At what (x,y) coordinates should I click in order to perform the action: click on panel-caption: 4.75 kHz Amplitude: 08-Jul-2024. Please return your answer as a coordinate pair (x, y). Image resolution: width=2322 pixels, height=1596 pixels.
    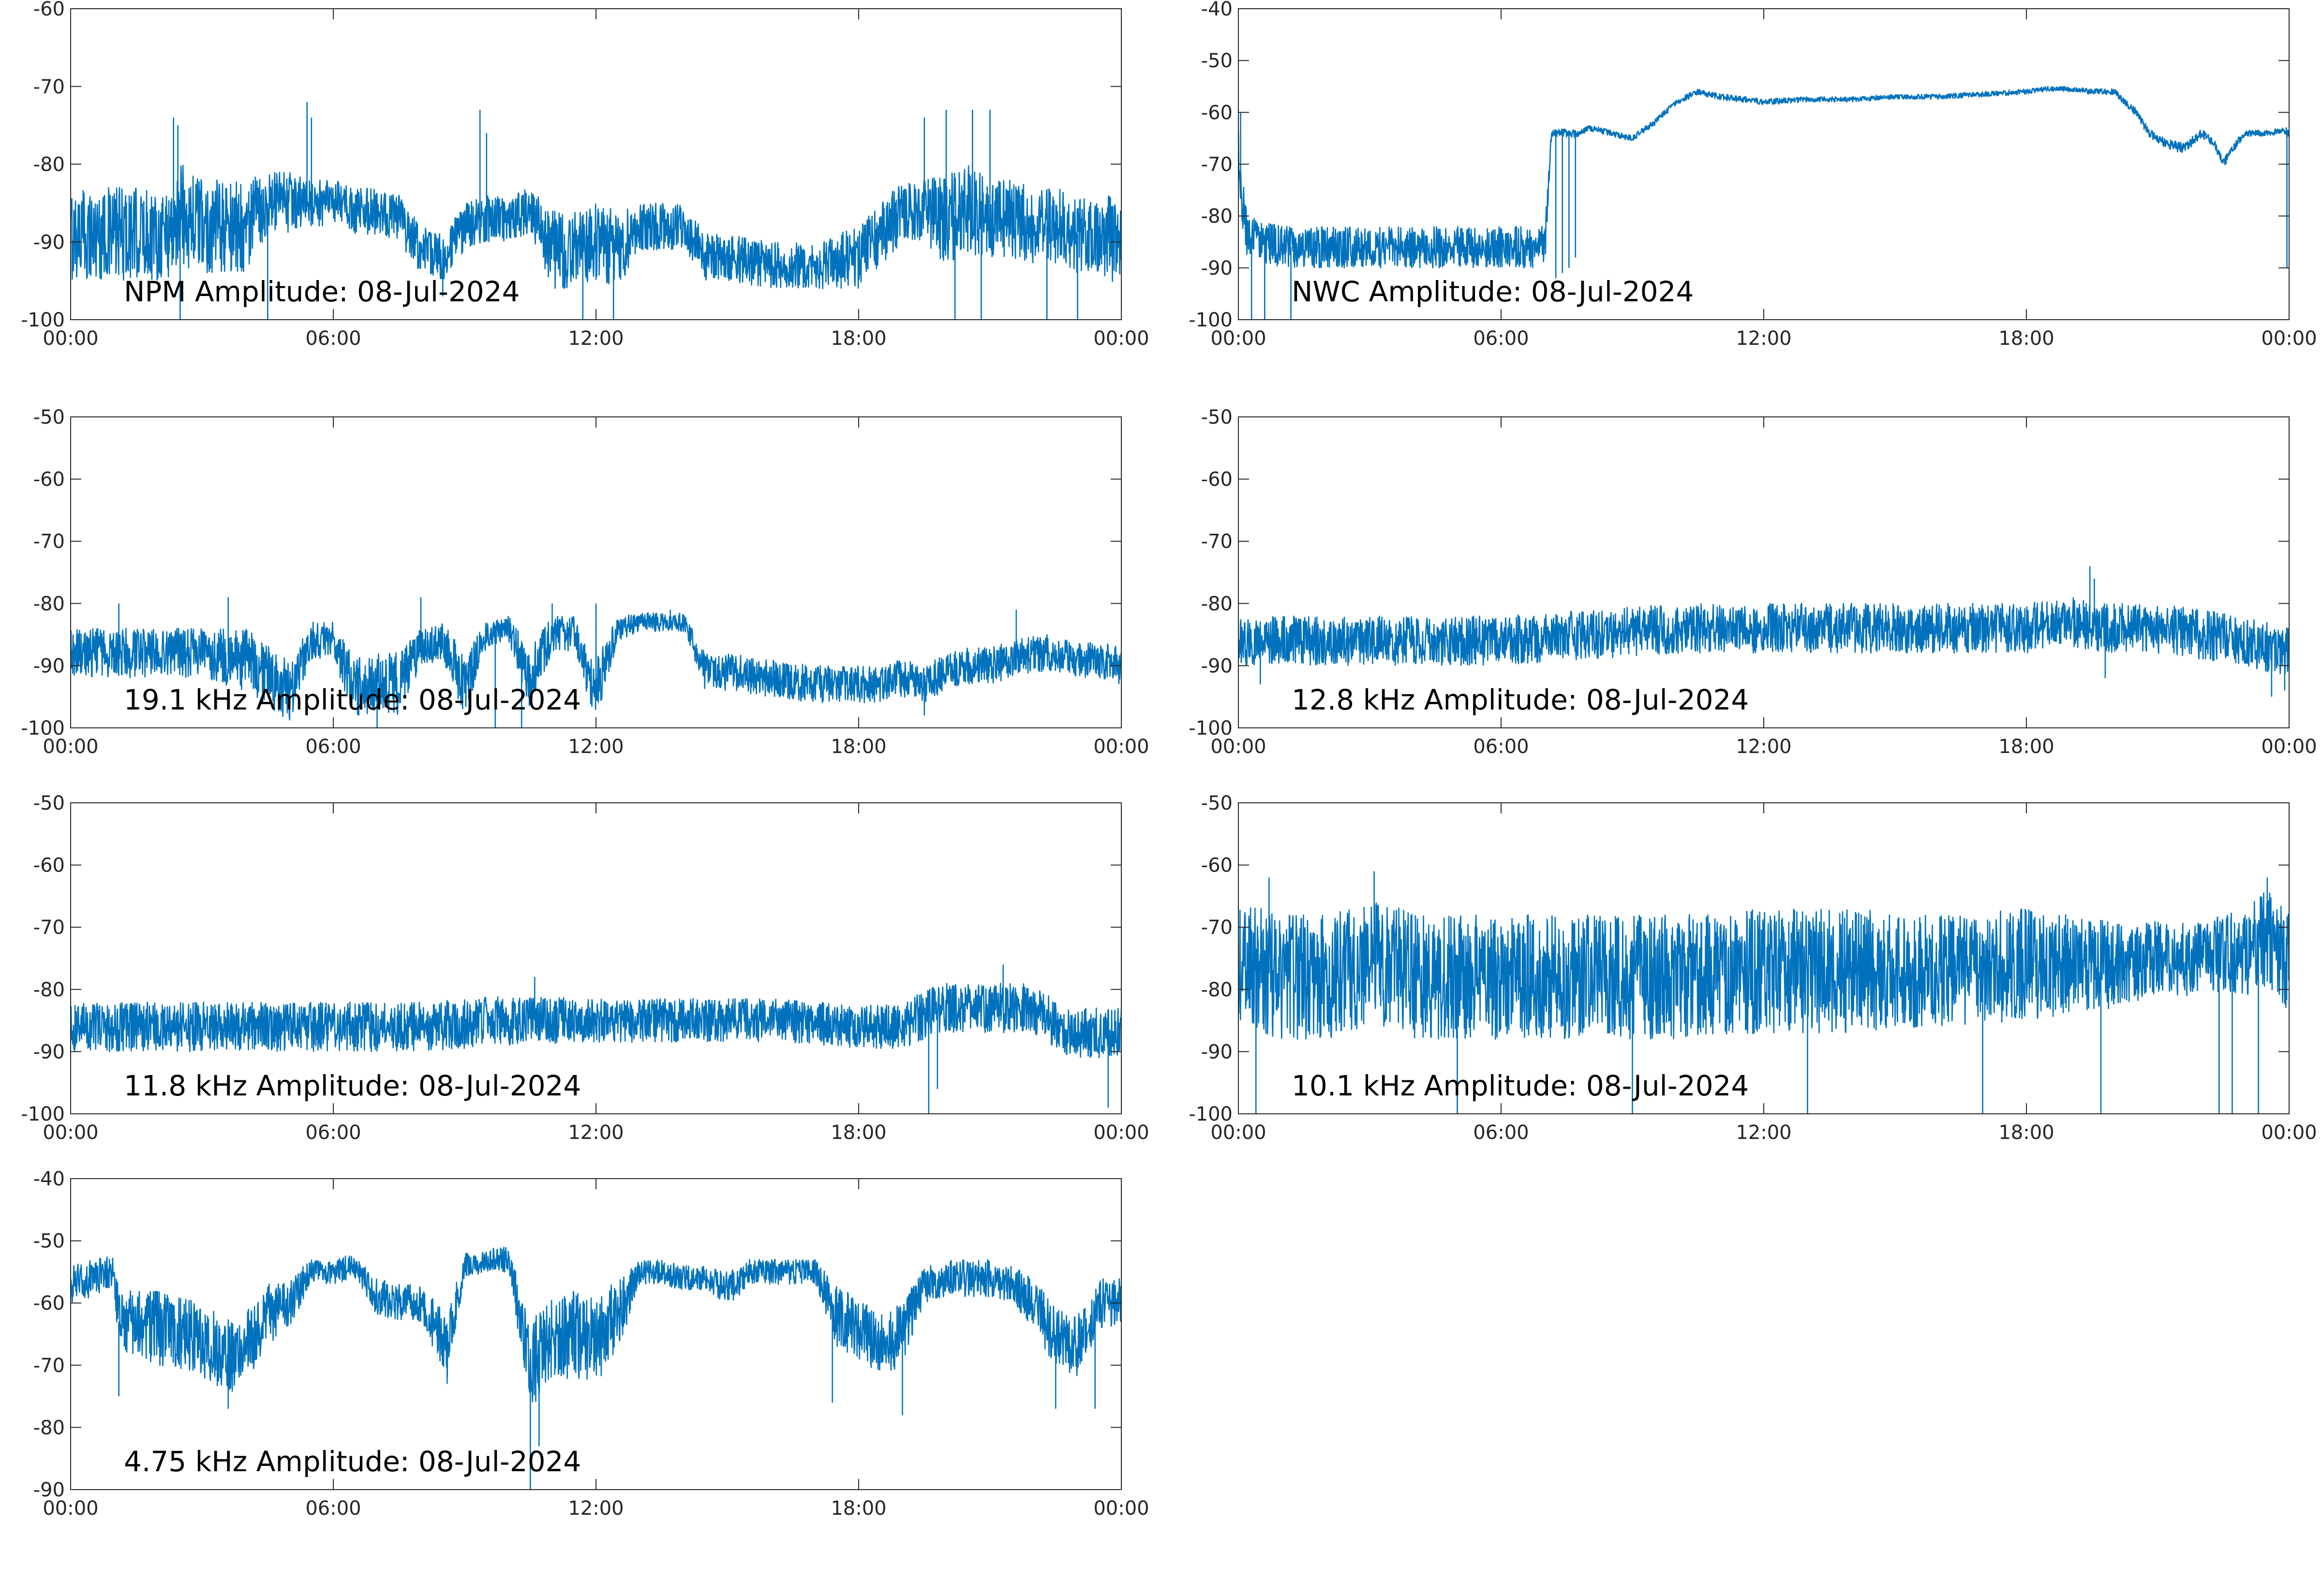
    Looking at the image, I should click on (352, 1461).